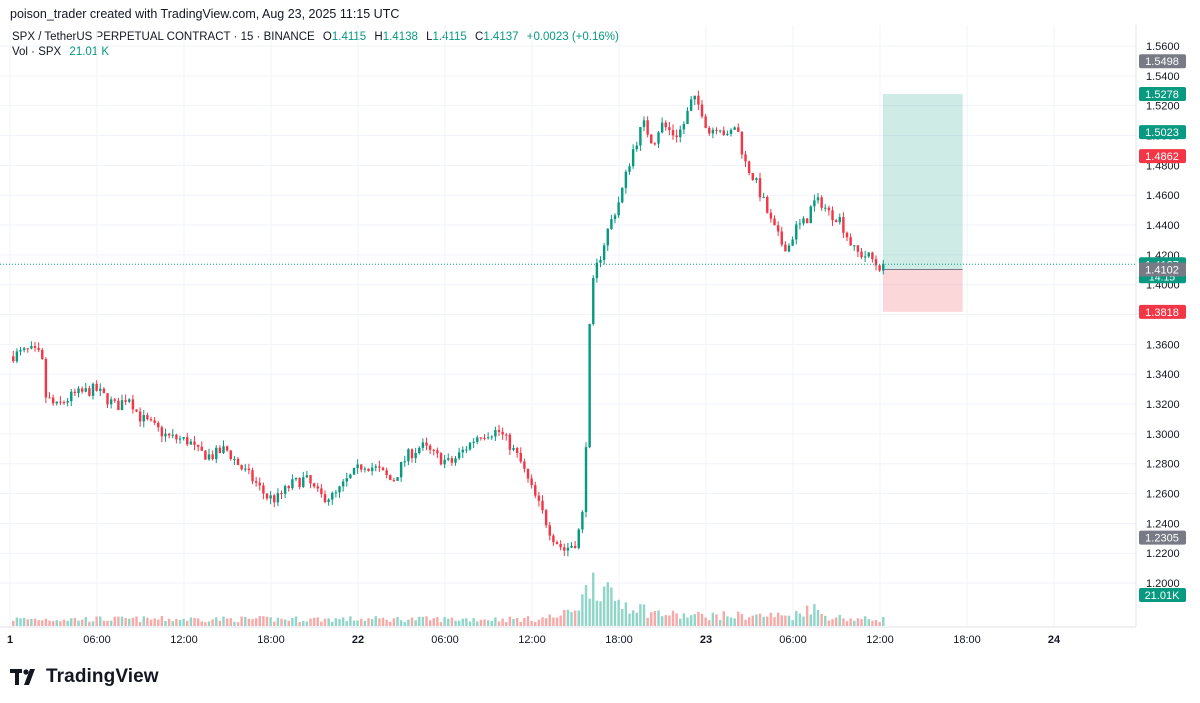  What do you see at coordinates (1162, 61) in the screenshot?
I see `price-tag` at bounding box center [1162, 61].